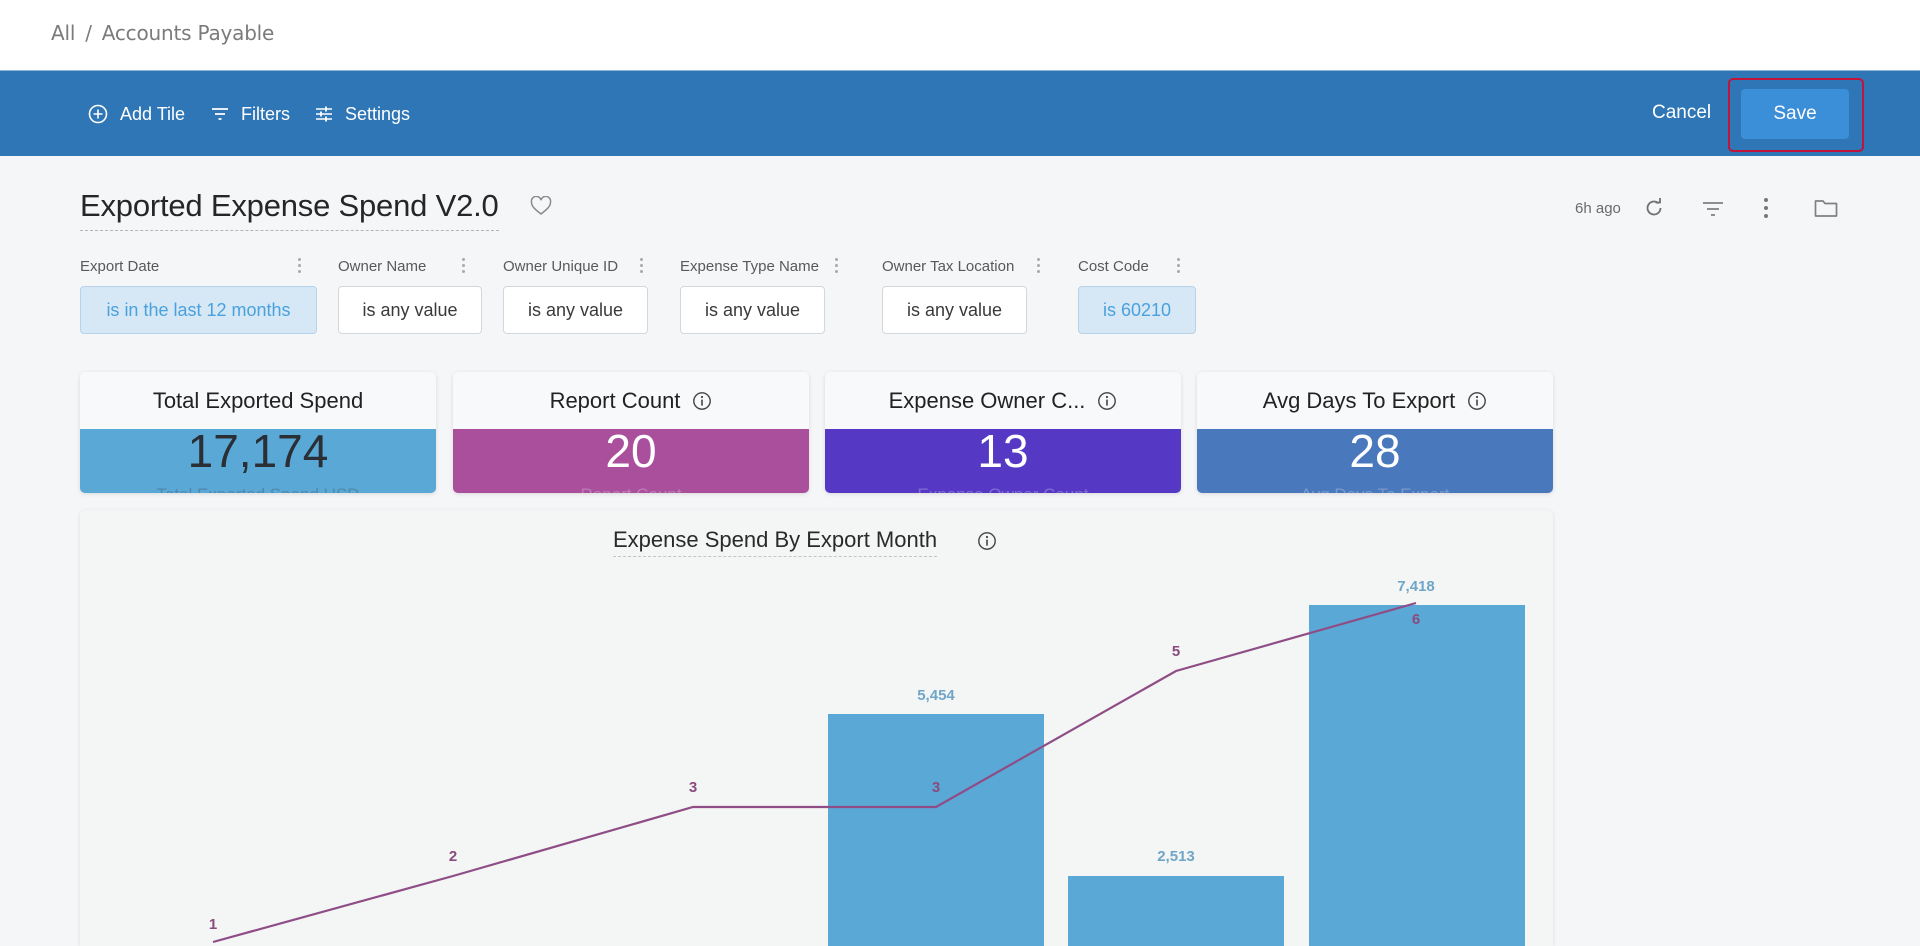  Describe the element at coordinates (1176, 651) in the screenshot. I see `line-value-label: 5` at that location.